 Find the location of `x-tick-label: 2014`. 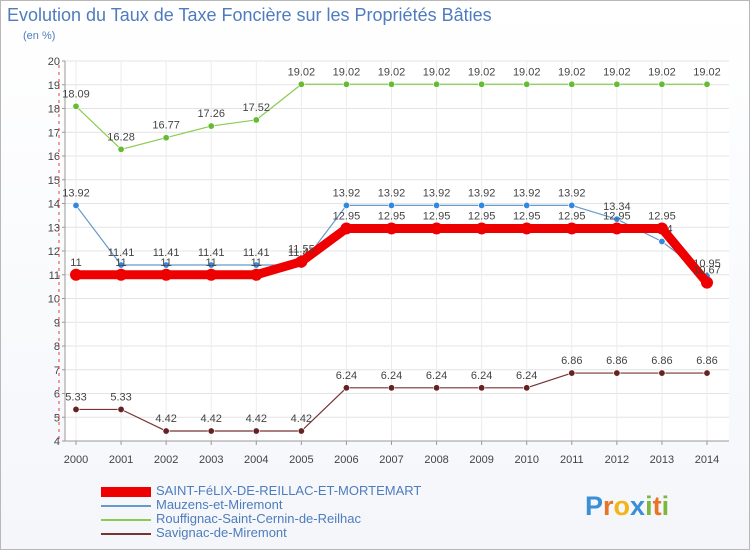

x-tick-label: 2014 is located at coordinates (707, 460).